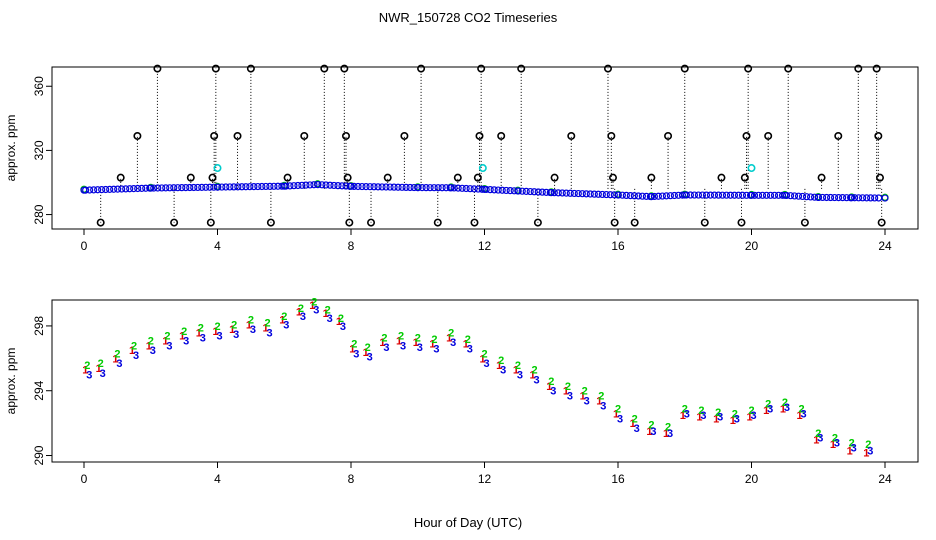 This screenshot has width=936, height=540. I want to click on x-tick-label: 20, so click(752, 479).